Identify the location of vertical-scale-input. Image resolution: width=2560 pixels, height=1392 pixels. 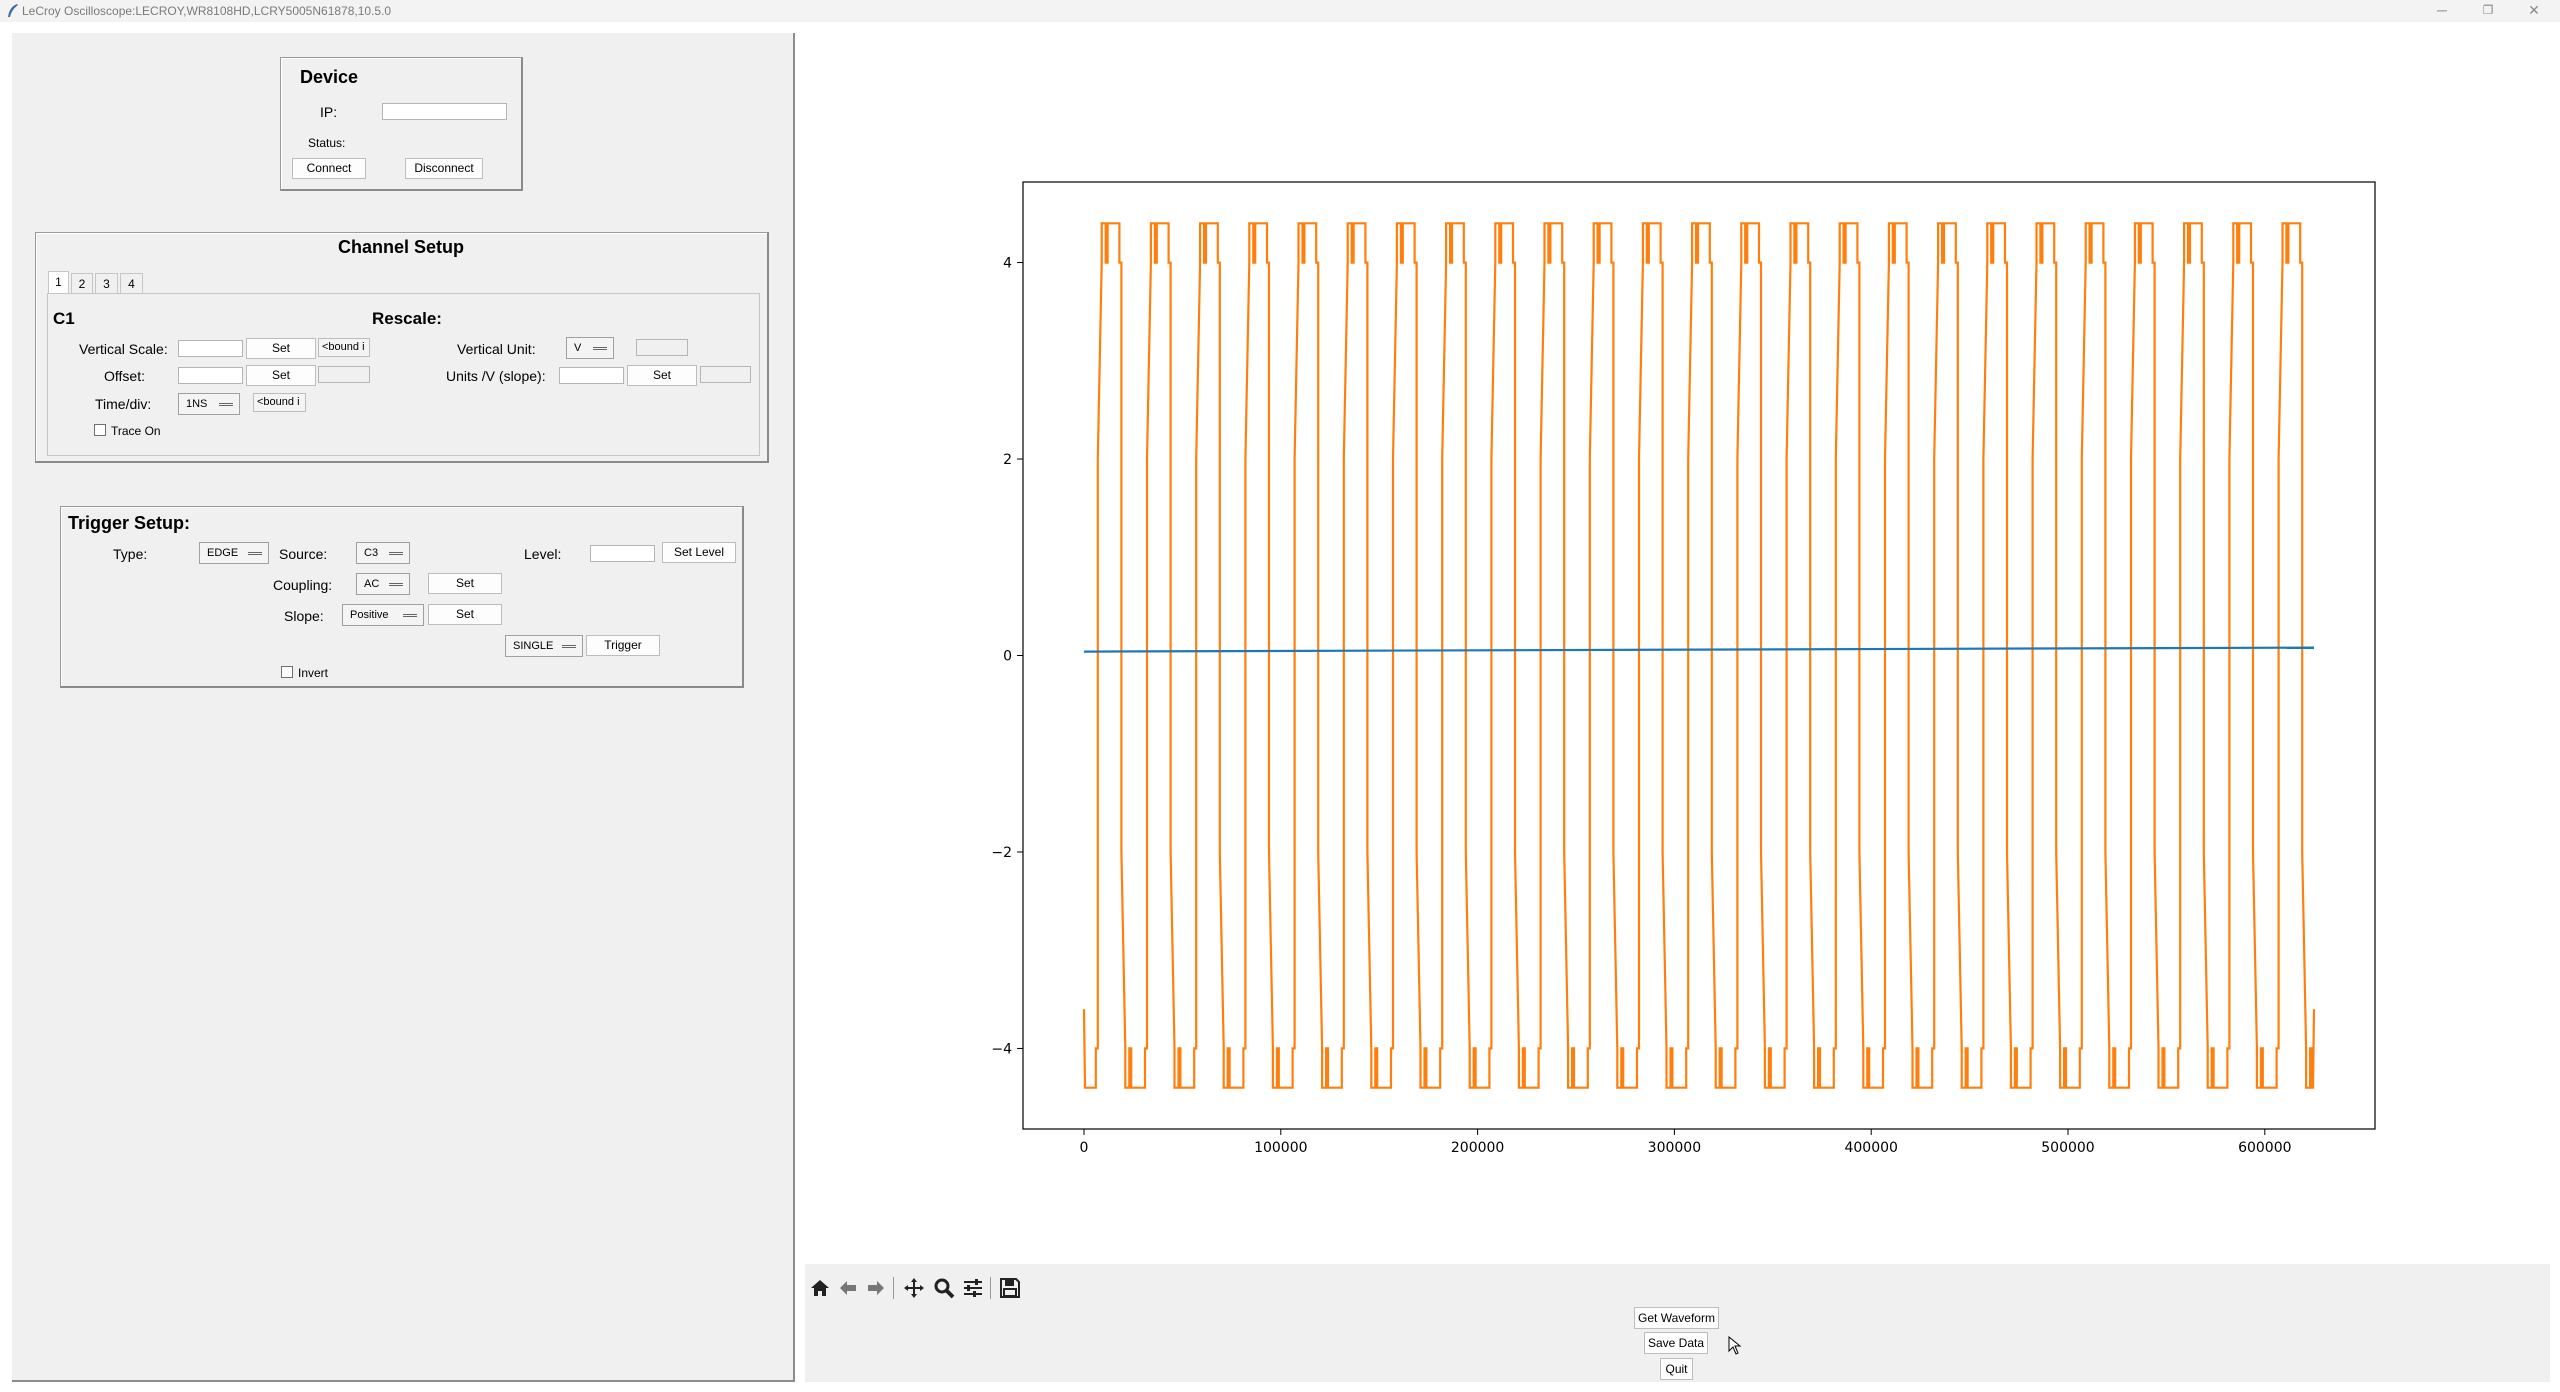
(210, 348).